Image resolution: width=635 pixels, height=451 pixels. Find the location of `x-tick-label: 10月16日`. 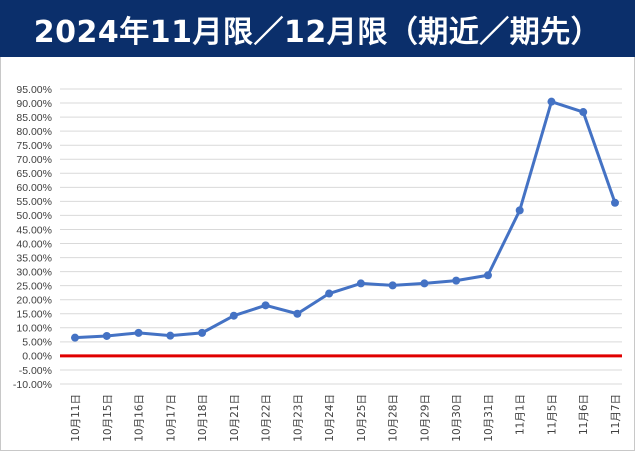

x-tick-label: 10月16日 is located at coordinates (140, 418).